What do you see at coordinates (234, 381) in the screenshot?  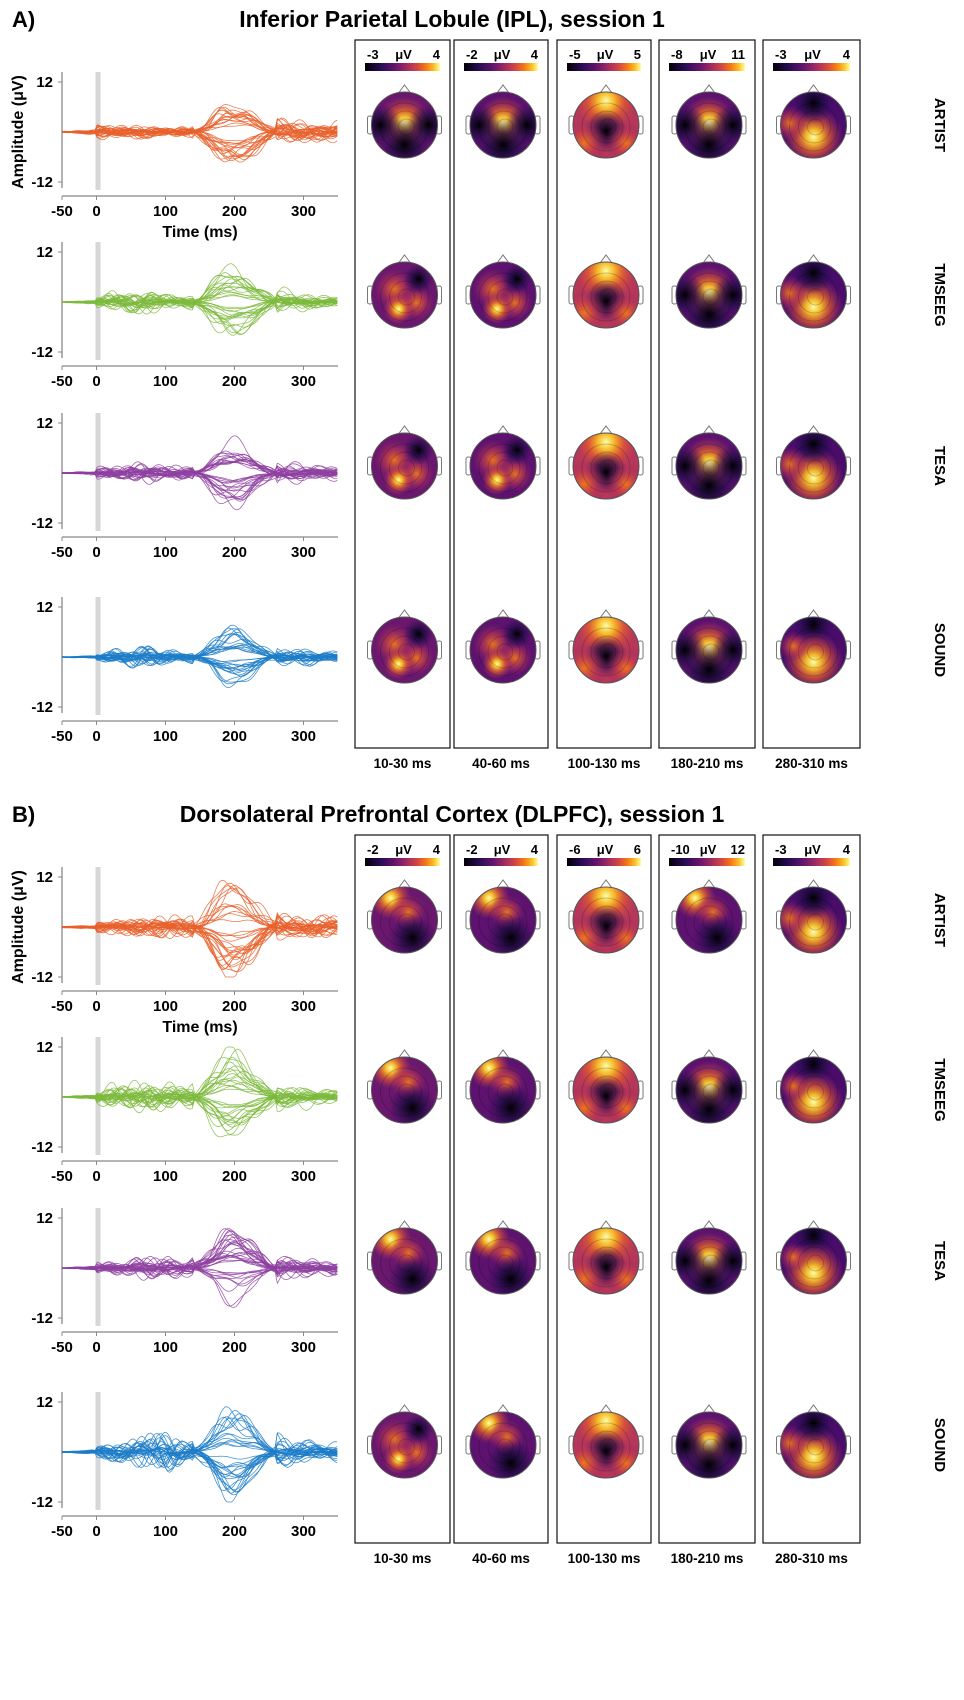 I see `x-tick-label: 200` at bounding box center [234, 381].